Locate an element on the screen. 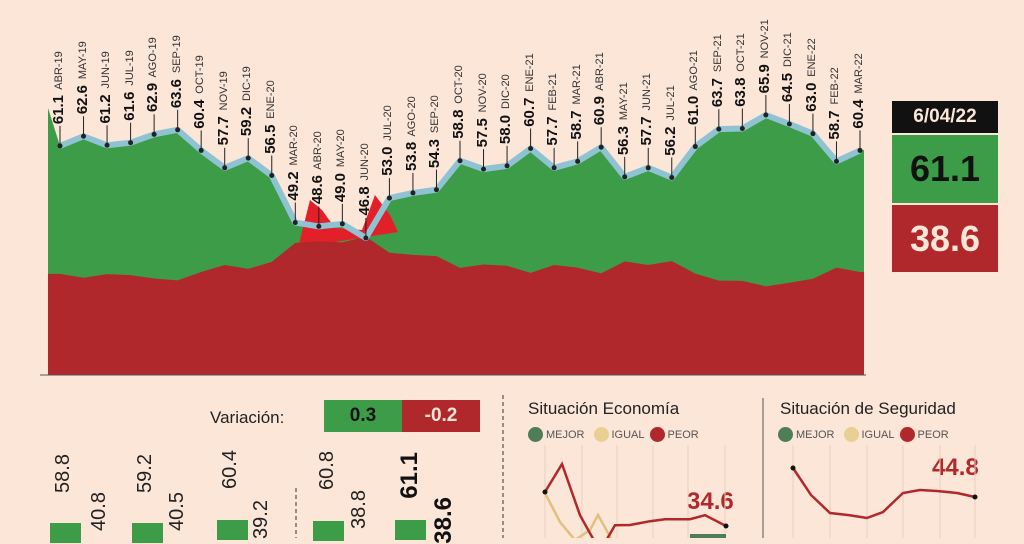  point-month: ENE-22 is located at coordinates (811, 58).